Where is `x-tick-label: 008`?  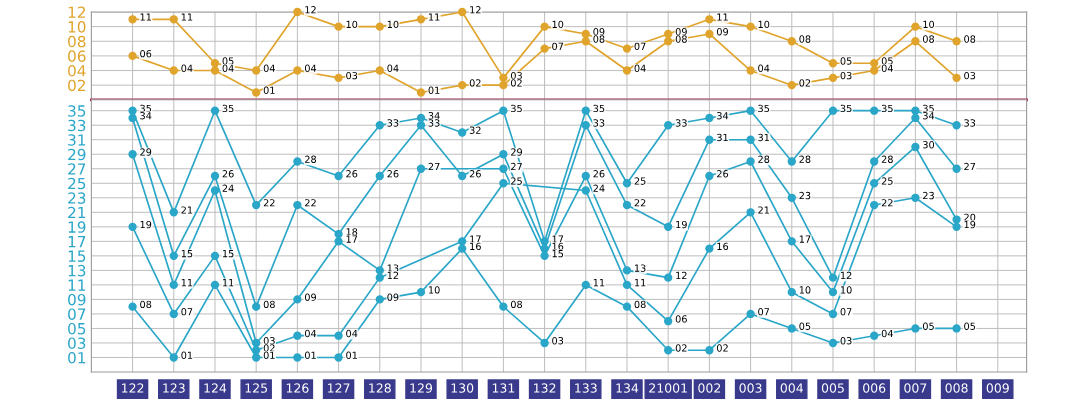 x-tick-label: 008 is located at coordinates (956, 388).